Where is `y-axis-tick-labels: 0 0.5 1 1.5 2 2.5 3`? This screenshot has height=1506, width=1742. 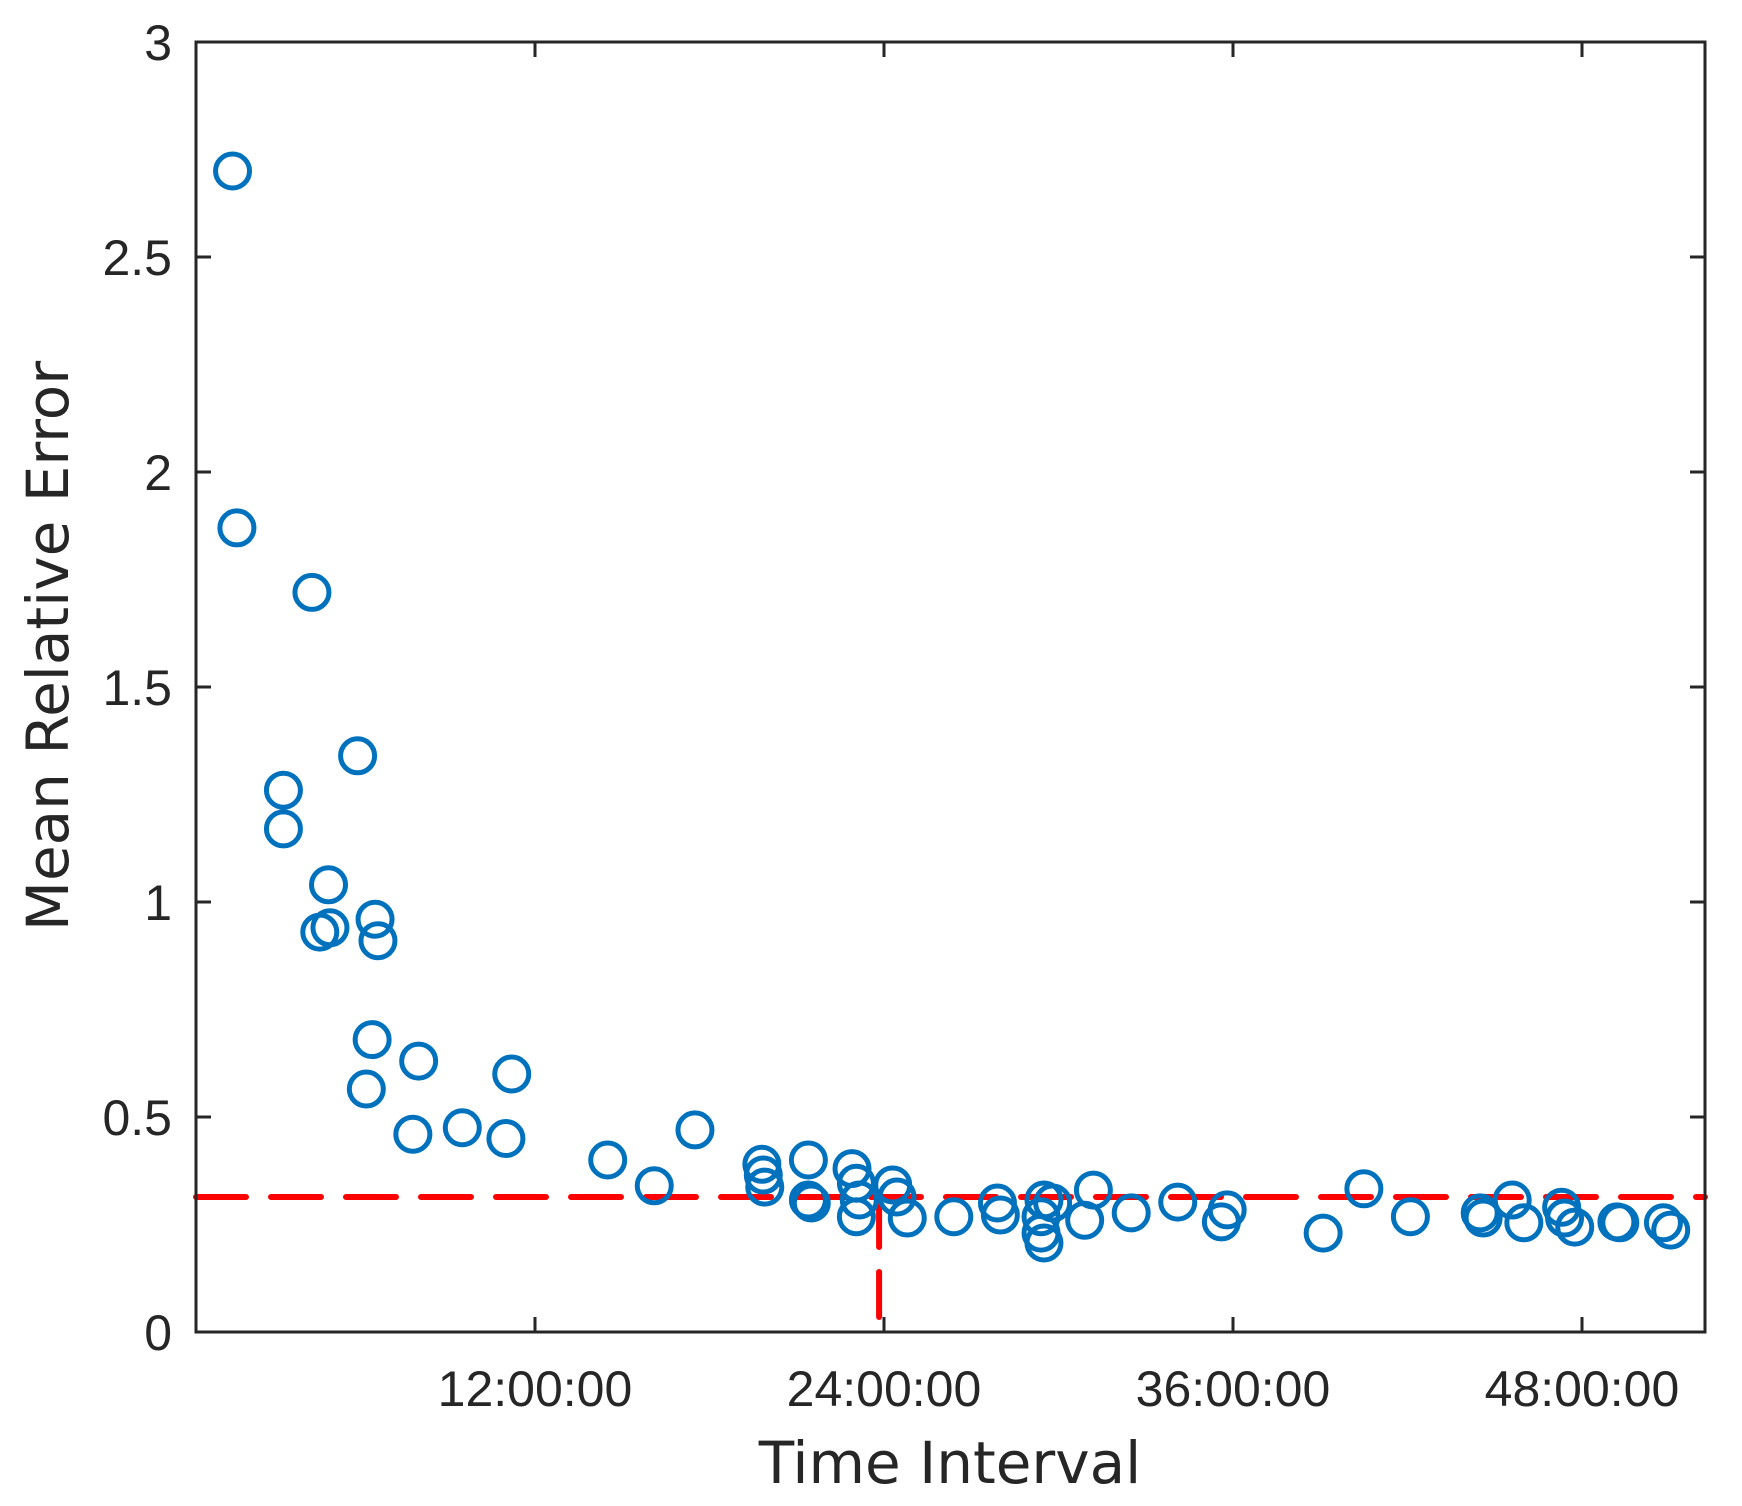 y-axis-tick-labels: 0 0.5 1 1.5 2 2.5 3 is located at coordinates (137, 688).